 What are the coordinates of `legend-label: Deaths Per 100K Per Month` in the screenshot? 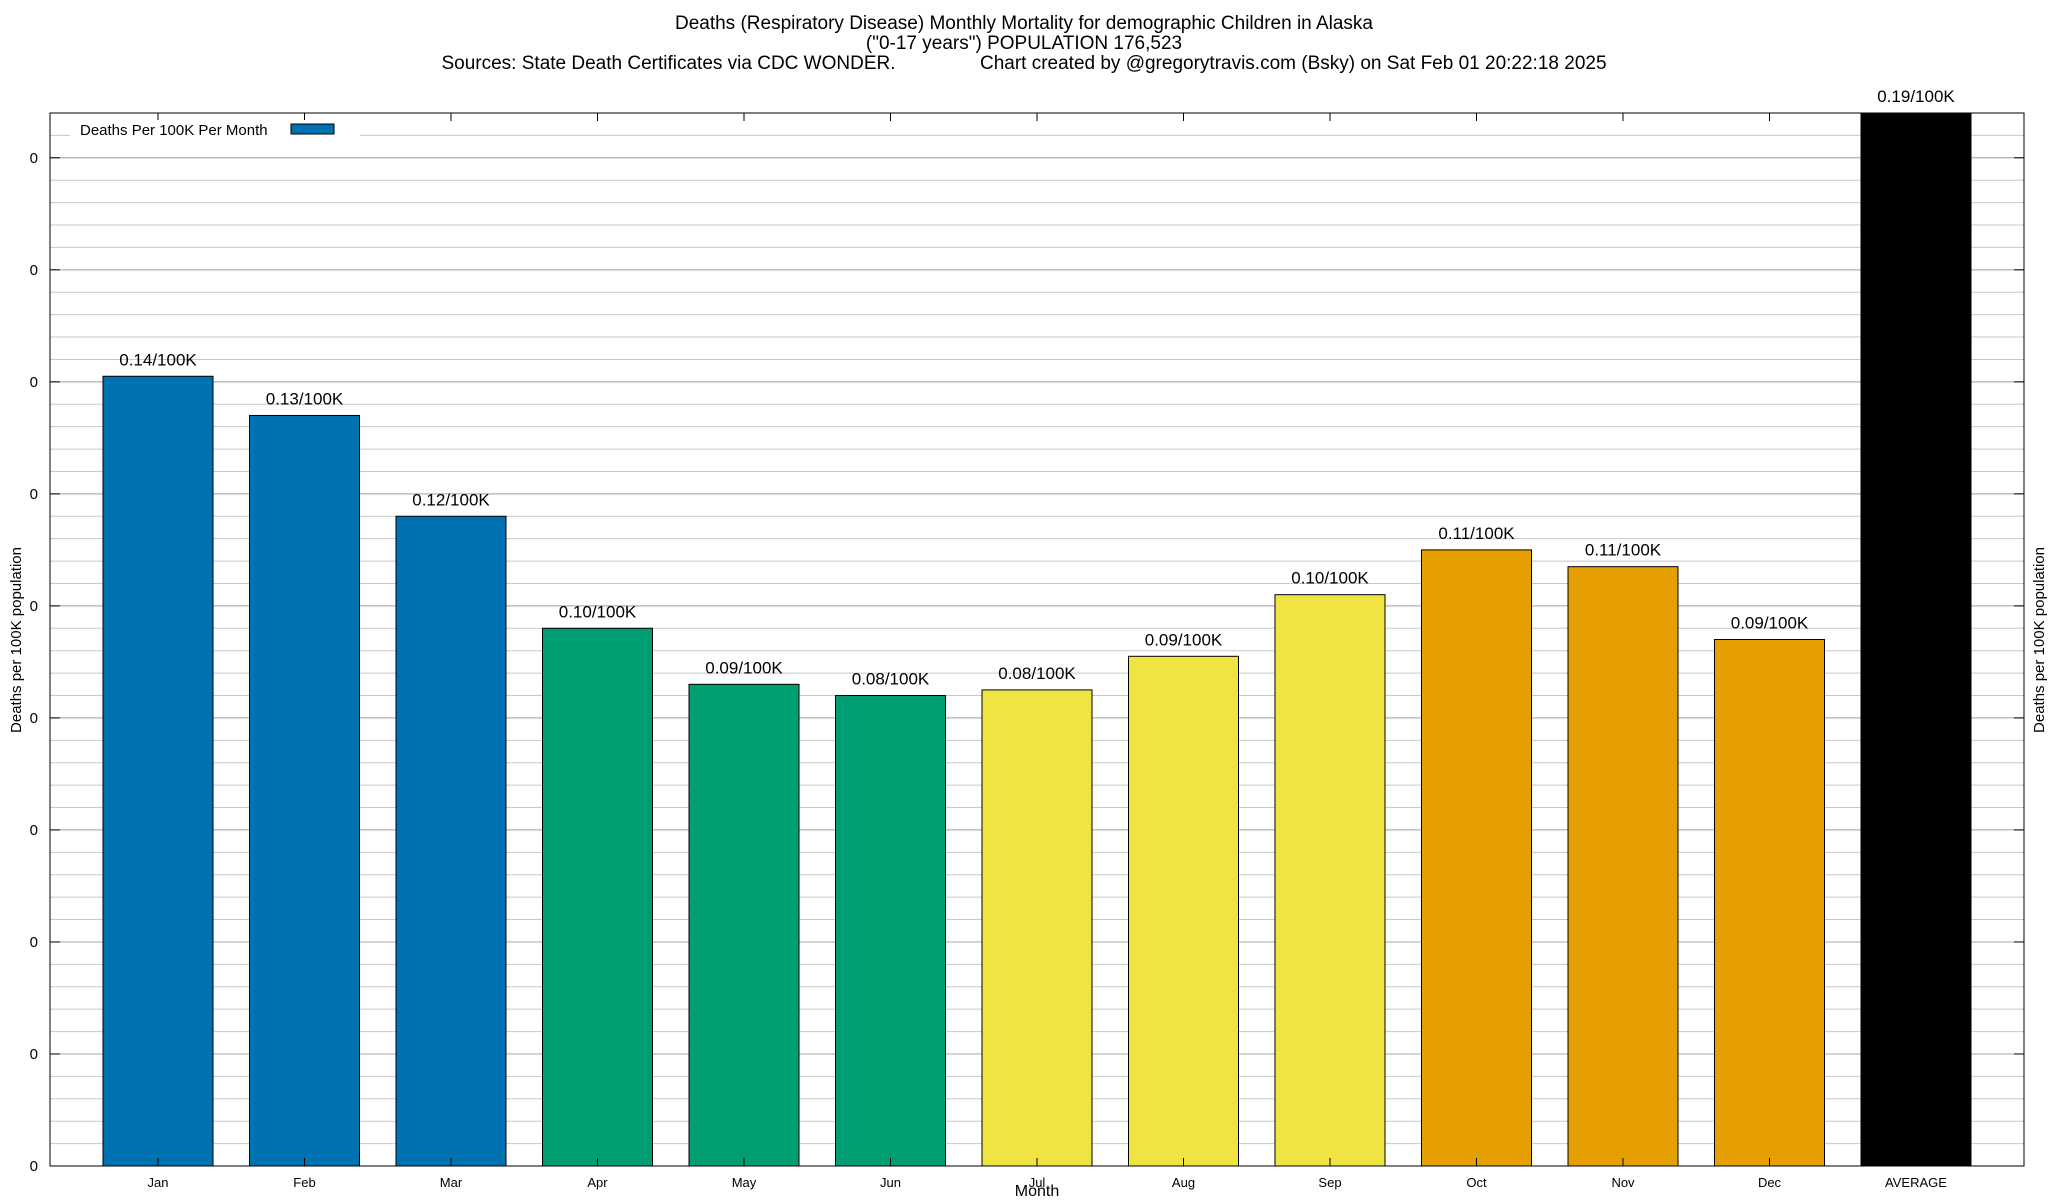 It's located at (174, 130).